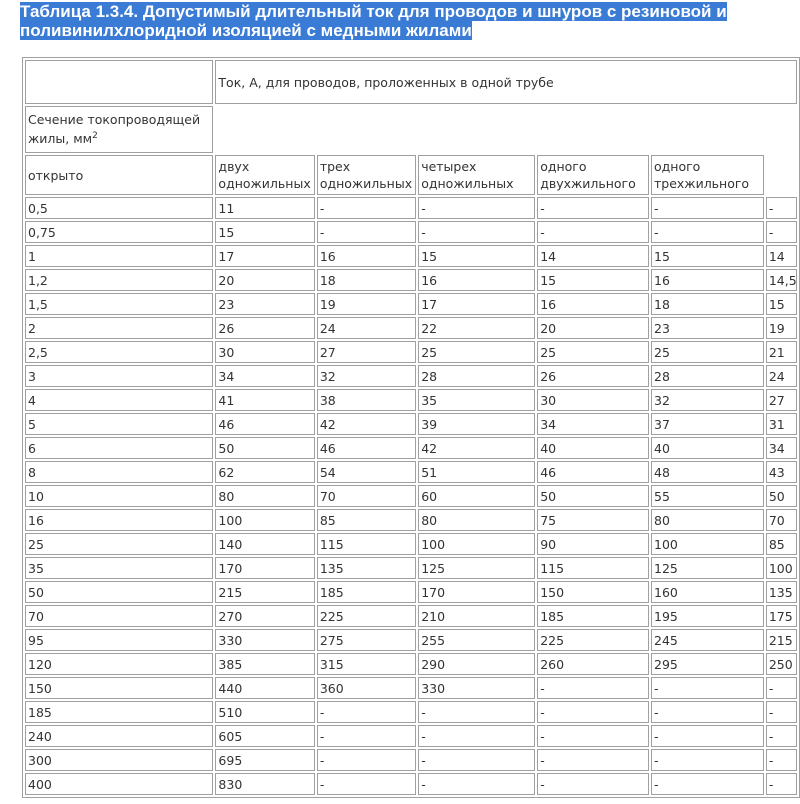 The width and height of the screenshot is (800, 804). Describe the element at coordinates (366, 544) in the screenshot. I see `value-cell: 115` at that location.